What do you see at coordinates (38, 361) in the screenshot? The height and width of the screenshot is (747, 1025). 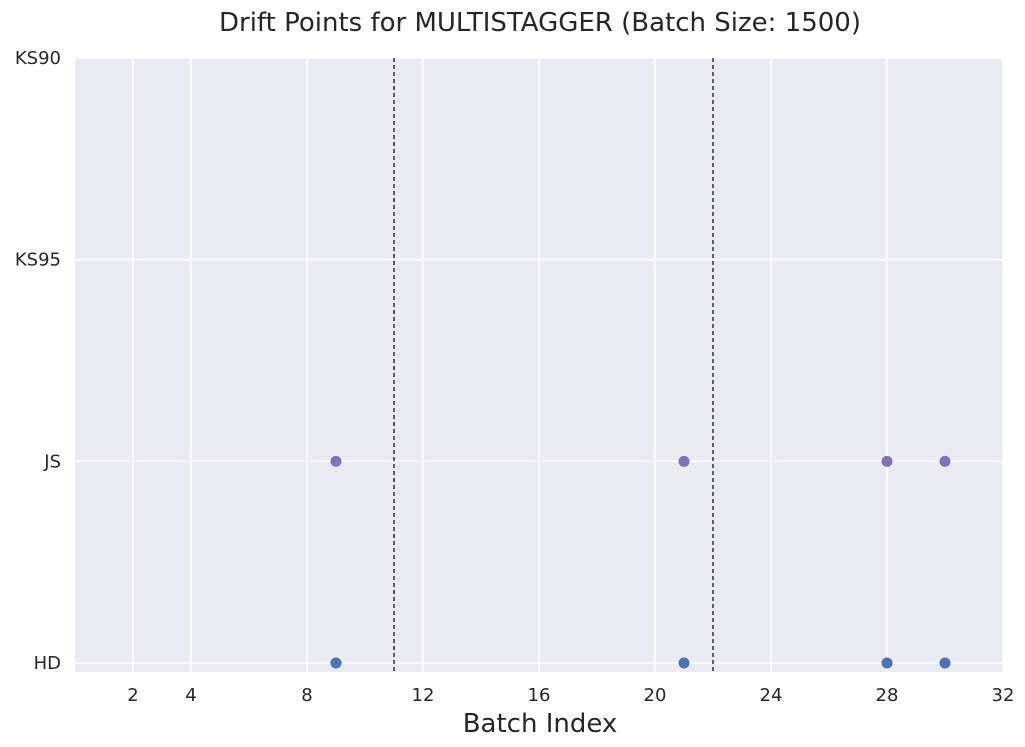 I see `y-tick-labels: HD JS KS95 KS90` at bounding box center [38, 361].